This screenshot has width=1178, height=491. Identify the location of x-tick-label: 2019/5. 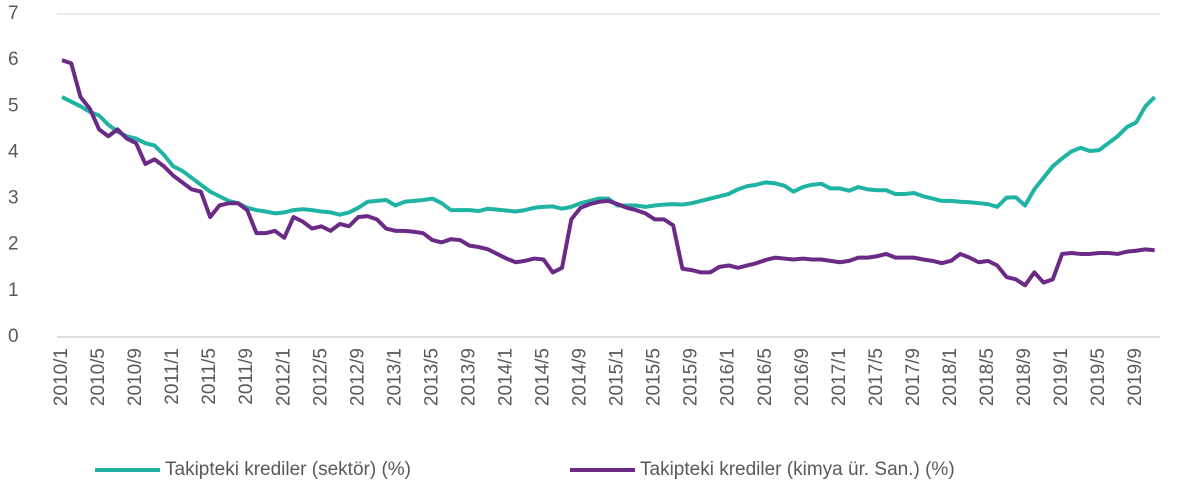
(1098, 377).